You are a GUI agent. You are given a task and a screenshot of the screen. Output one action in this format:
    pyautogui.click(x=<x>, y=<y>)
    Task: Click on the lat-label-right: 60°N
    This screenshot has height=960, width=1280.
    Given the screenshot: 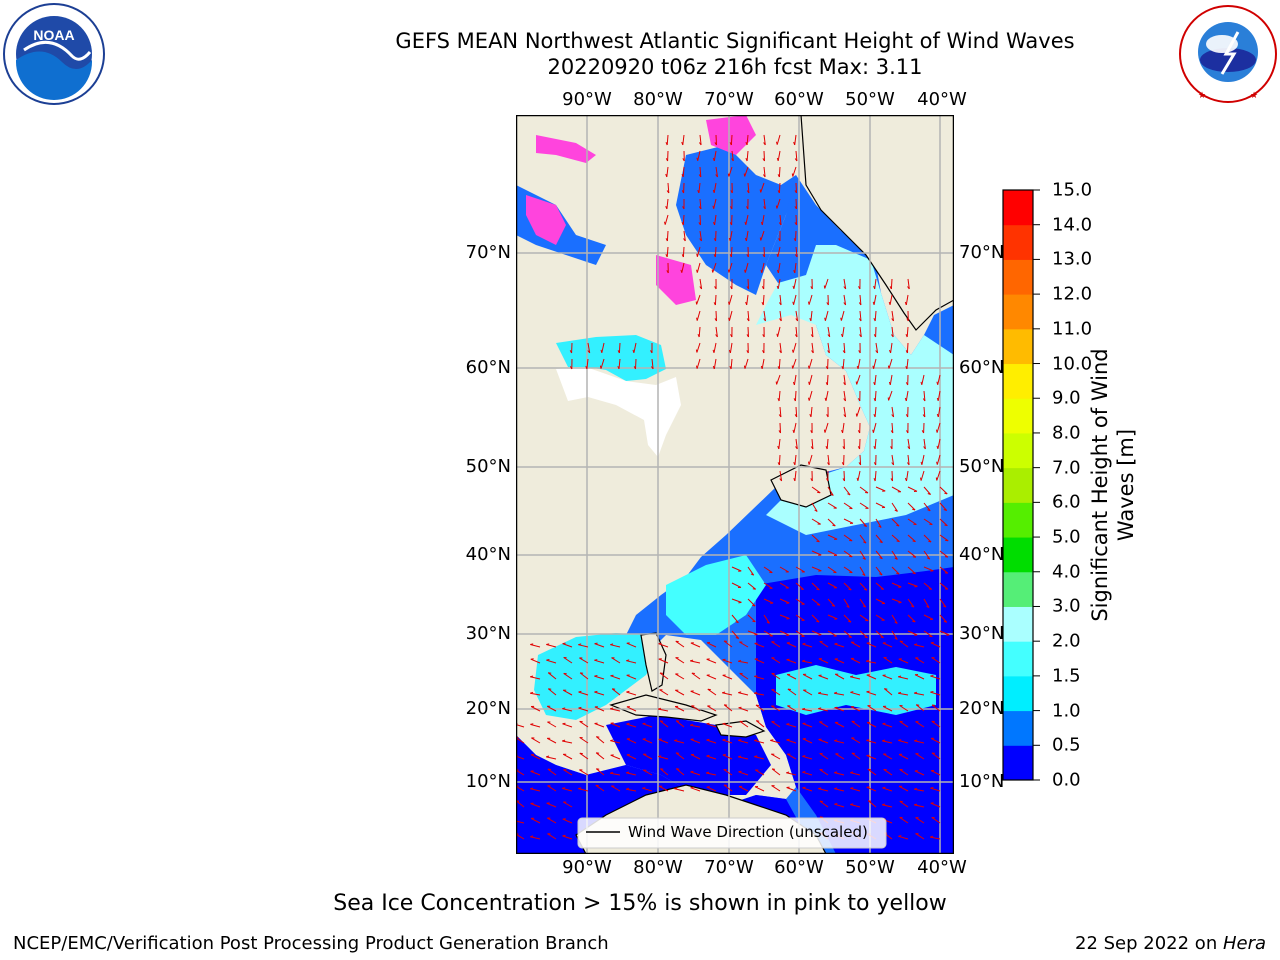 What is the action you would take?
    pyautogui.click(x=982, y=367)
    